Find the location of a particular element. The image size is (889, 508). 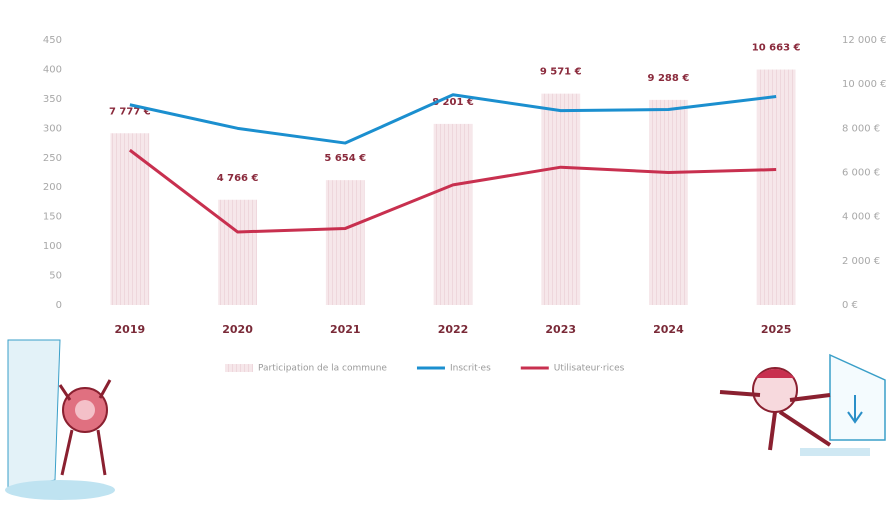

y2-tick-label: 4 000 € is located at coordinates (861, 217).